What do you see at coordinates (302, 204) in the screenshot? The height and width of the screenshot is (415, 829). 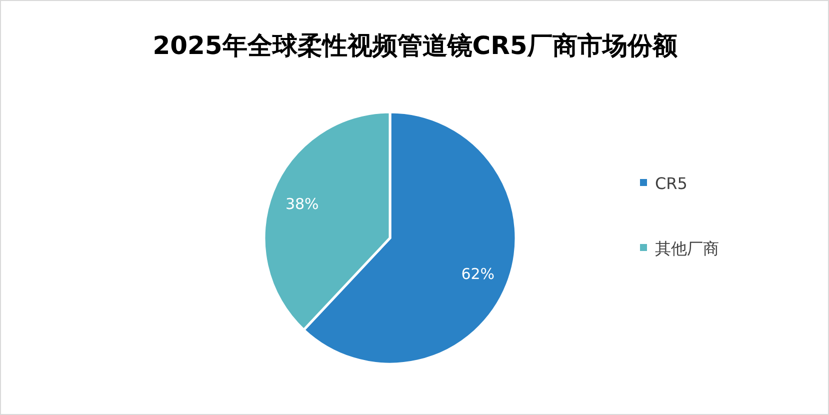 I see `data-label: 38%` at bounding box center [302, 204].